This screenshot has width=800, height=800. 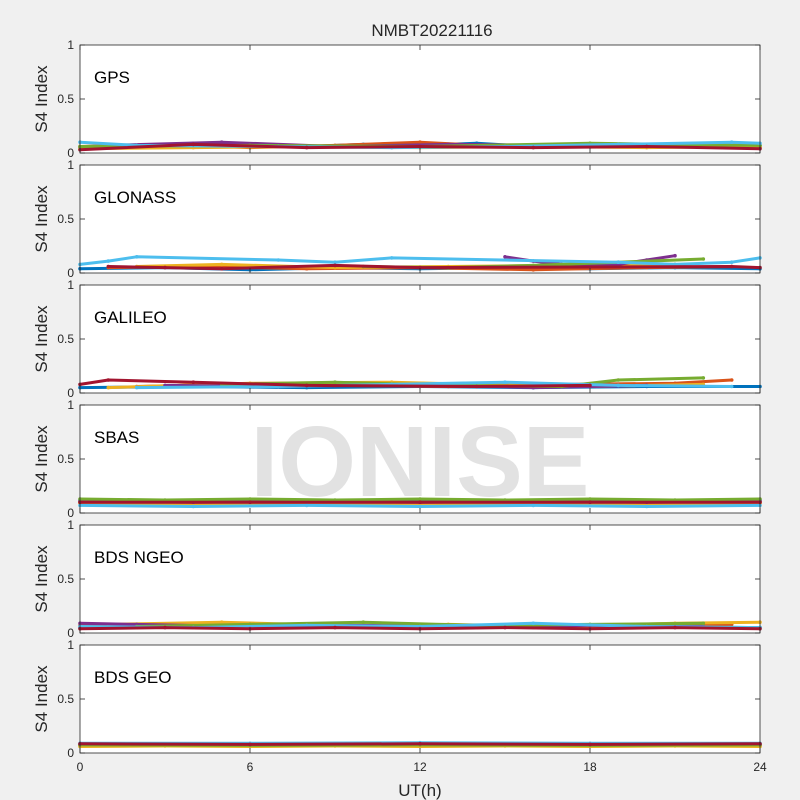 What do you see at coordinates (397, 99) in the screenshot?
I see `panel-gps: 0 0.5 1 S4 Index GPS` at bounding box center [397, 99].